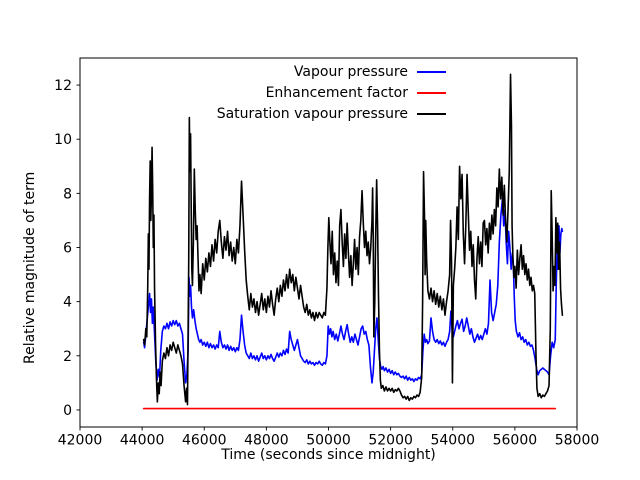 The height and width of the screenshot is (480, 640). I want to click on legend-label: Vapour pressure, so click(350, 71).